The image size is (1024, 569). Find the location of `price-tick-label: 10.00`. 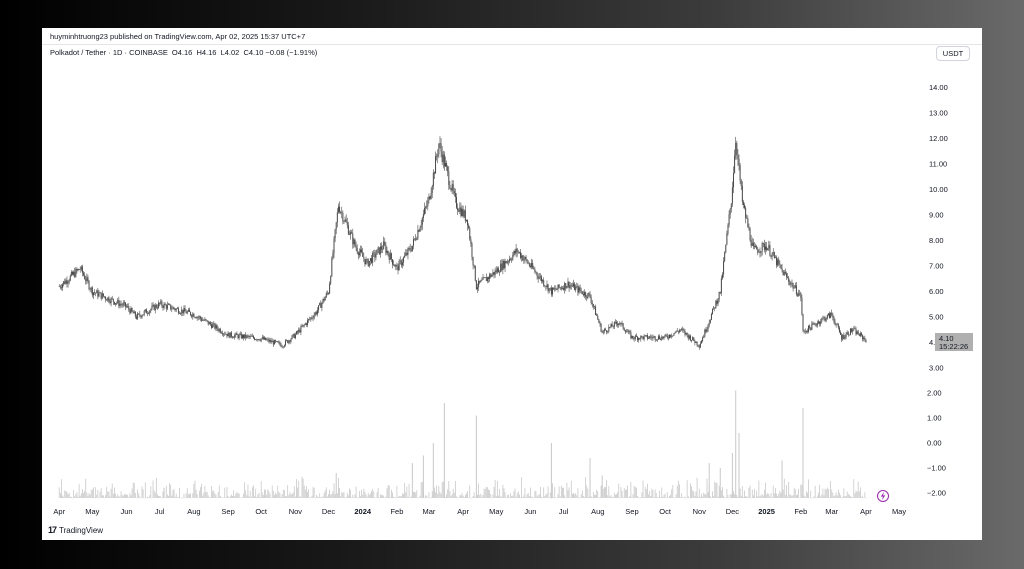

price-tick-label: 10.00 is located at coordinates (938, 189).